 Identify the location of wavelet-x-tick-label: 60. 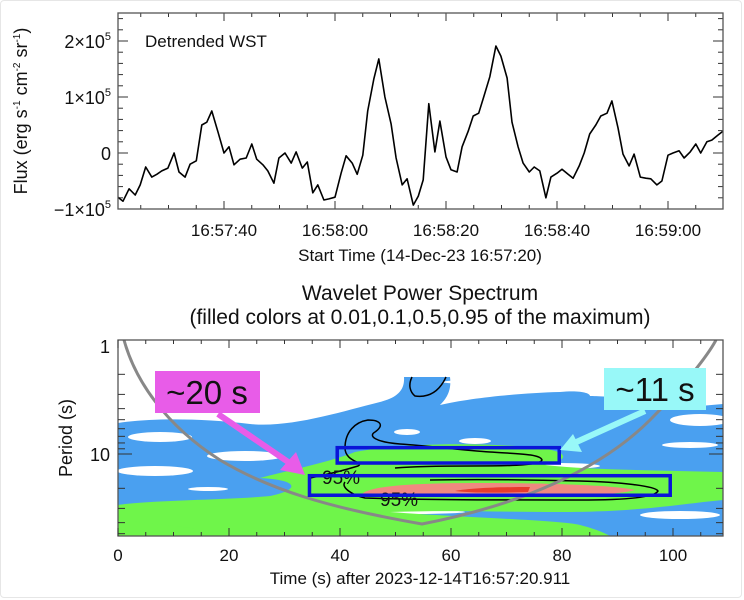
(451, 555).